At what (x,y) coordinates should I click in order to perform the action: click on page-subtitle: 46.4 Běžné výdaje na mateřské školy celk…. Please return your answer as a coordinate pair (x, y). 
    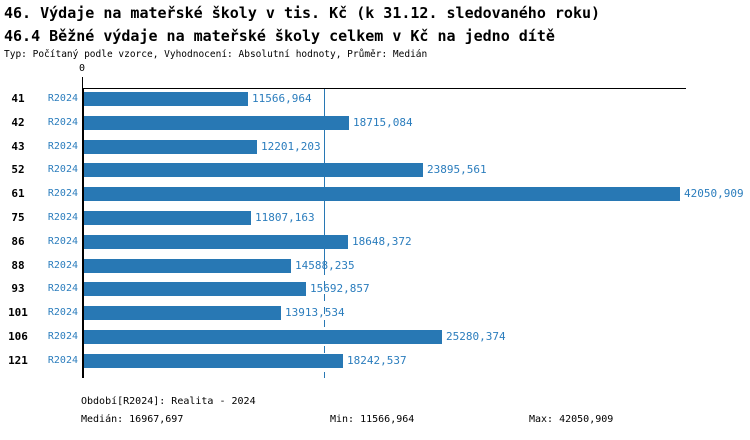
    Looking at the image, I should click on (279, 36).